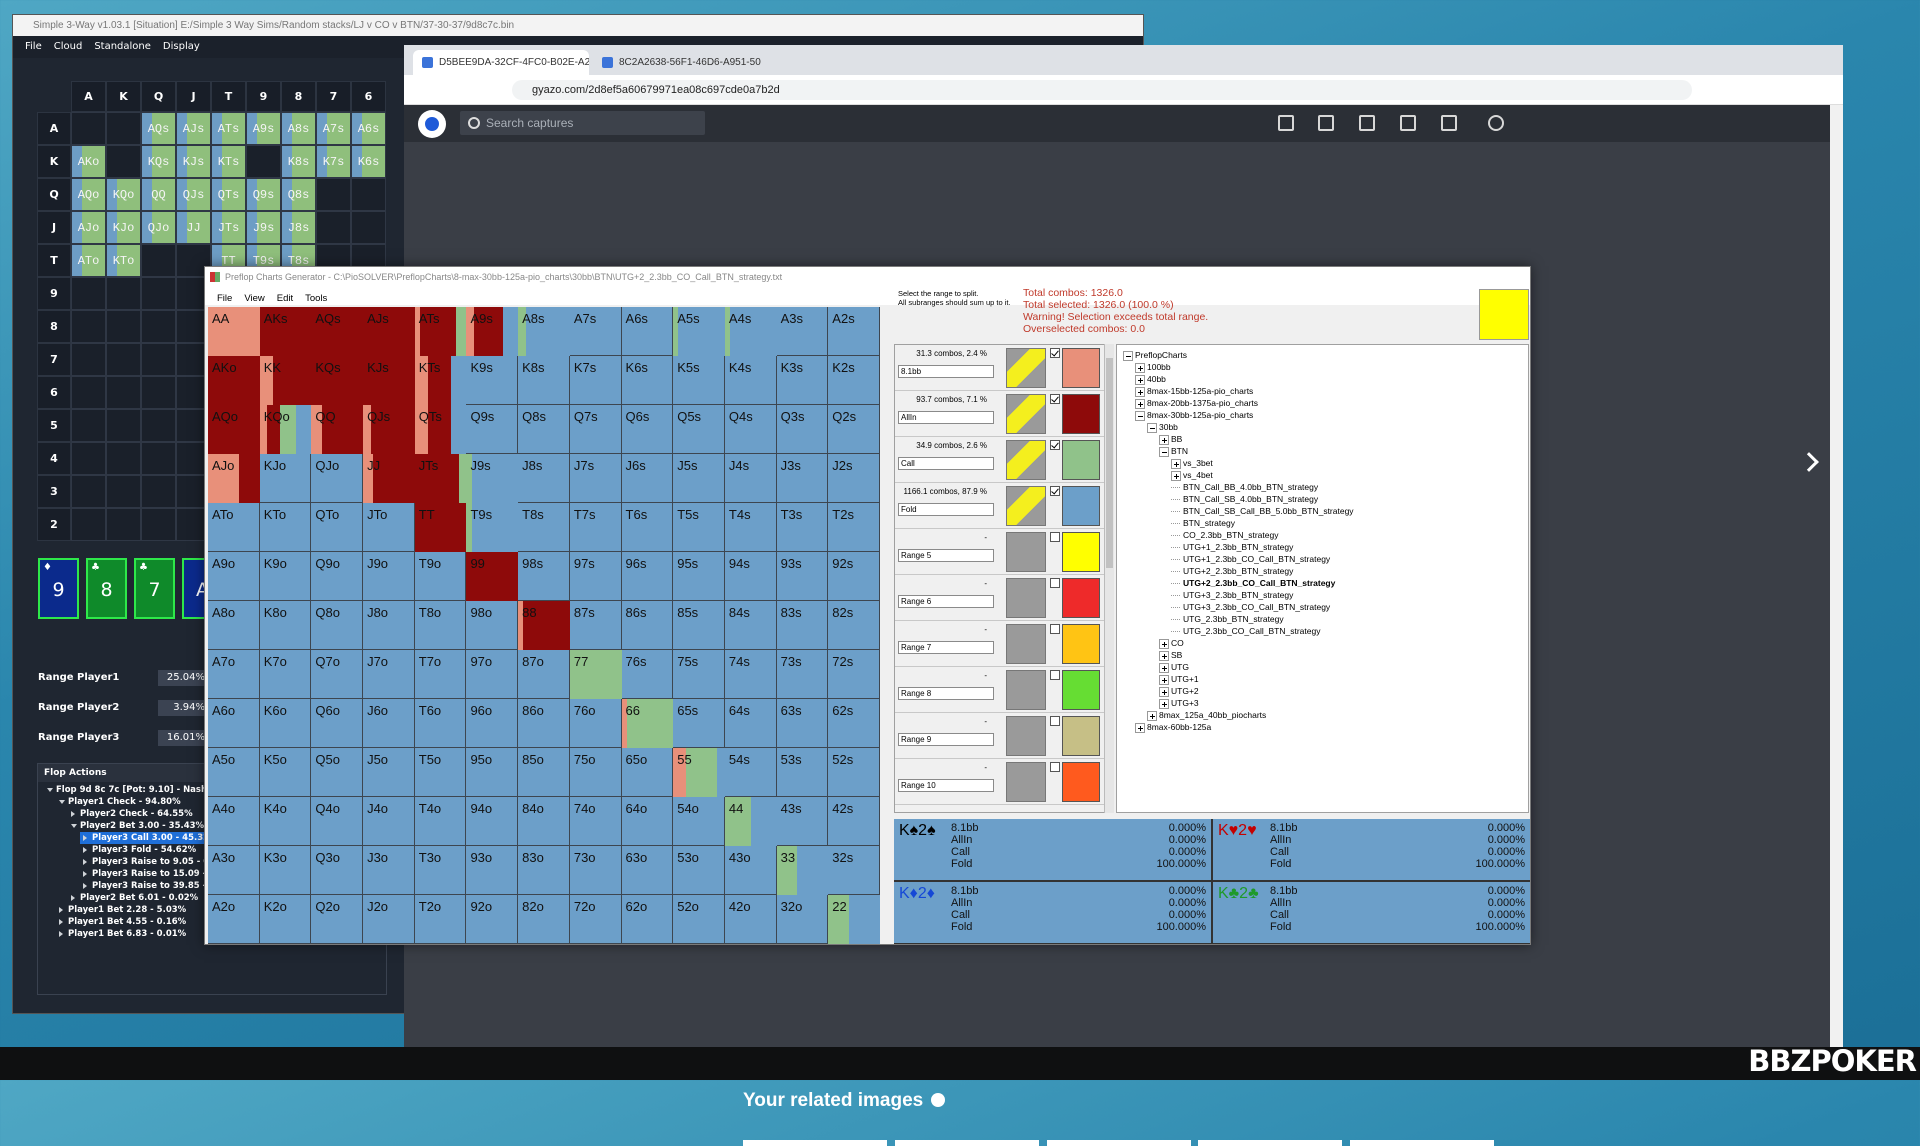 This screenshot has height=1146, width=1920. Describe the element at coordinates (544, 429) in the screenshot. I see `hand-cell: Q8s` at that location.